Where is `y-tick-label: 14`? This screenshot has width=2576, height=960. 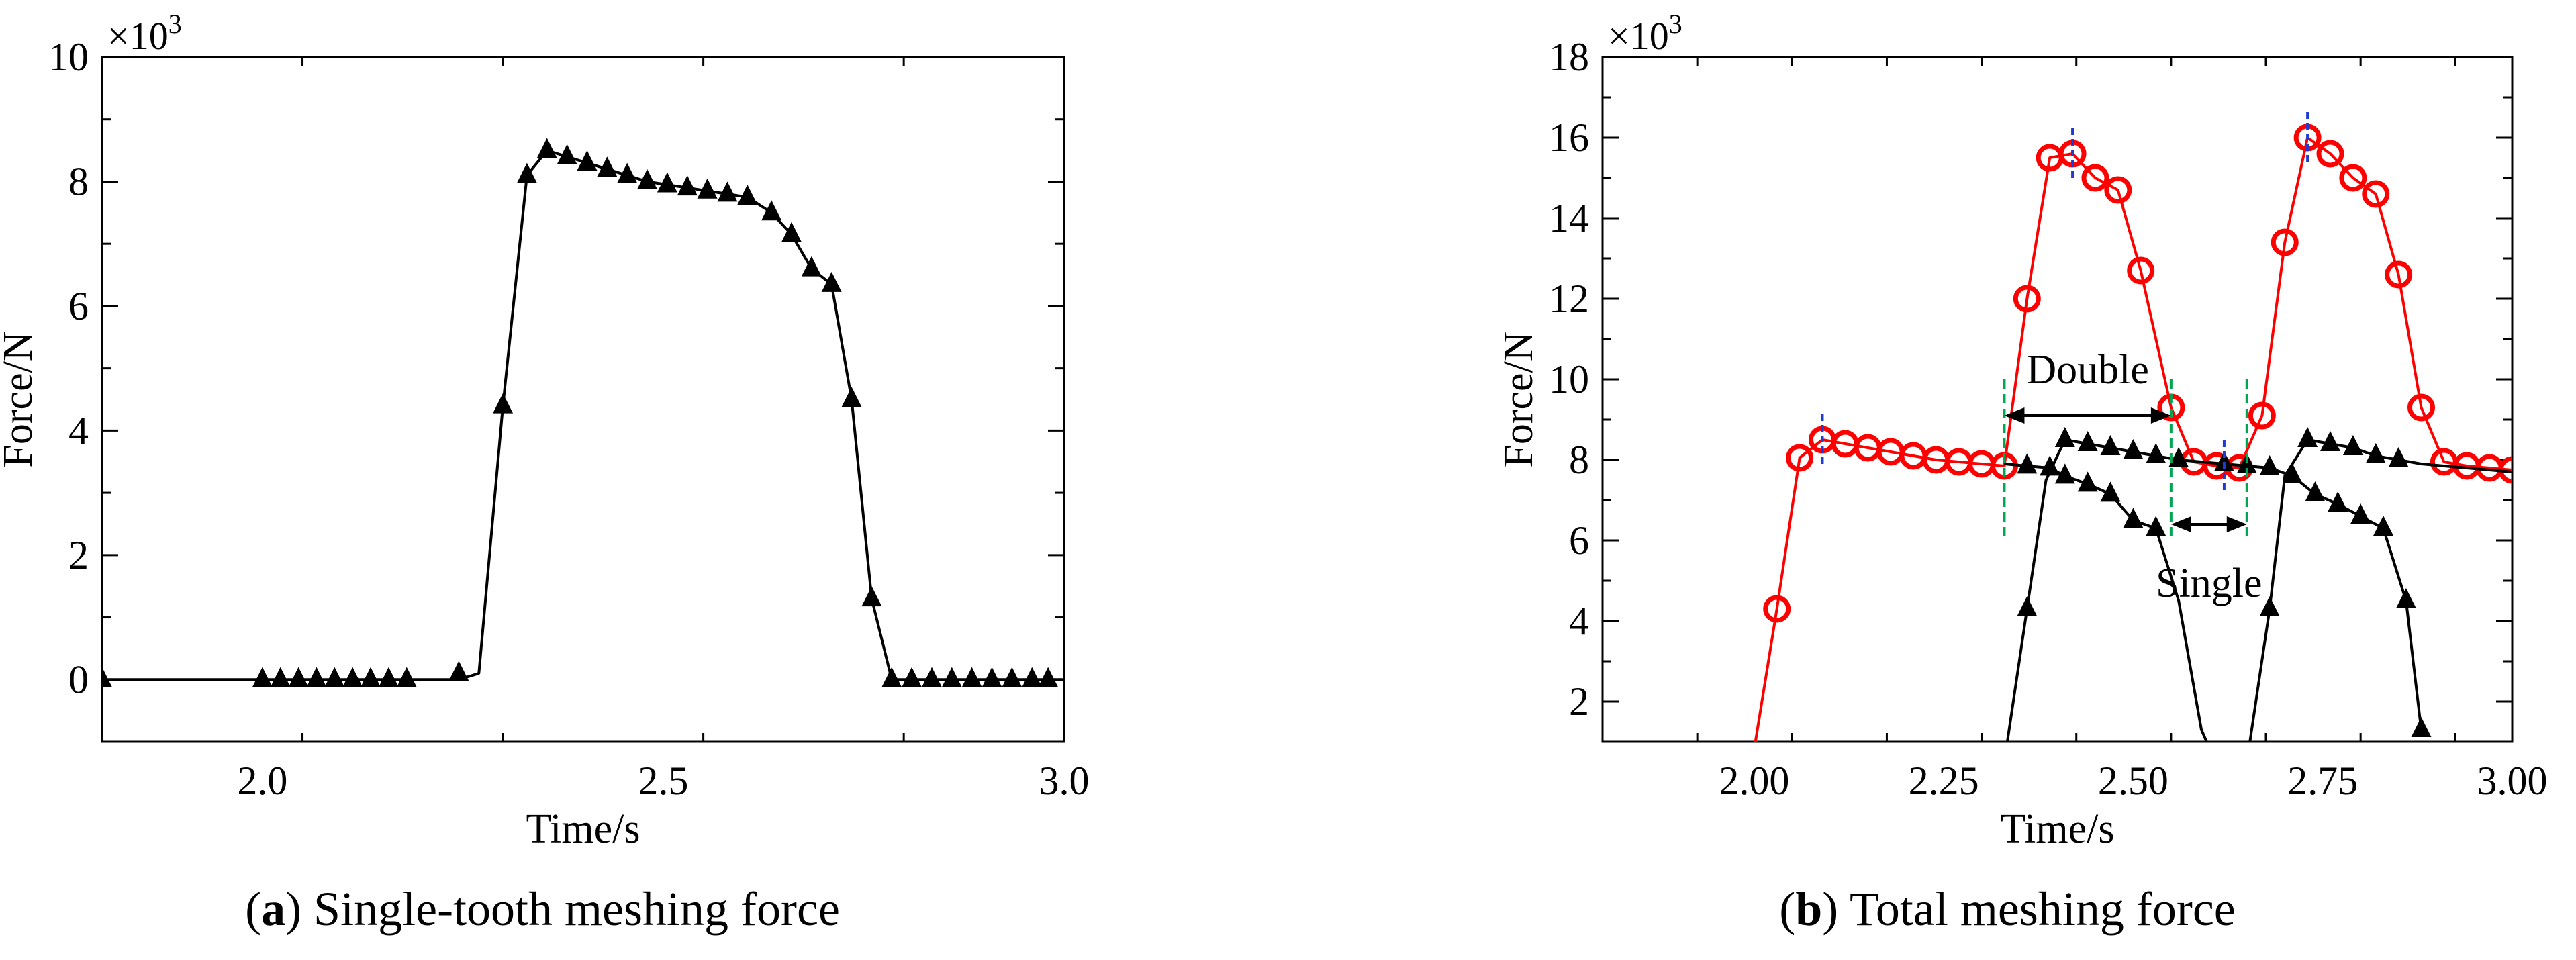
y-tick-label: 14 is located at coordinates (1569, 218).